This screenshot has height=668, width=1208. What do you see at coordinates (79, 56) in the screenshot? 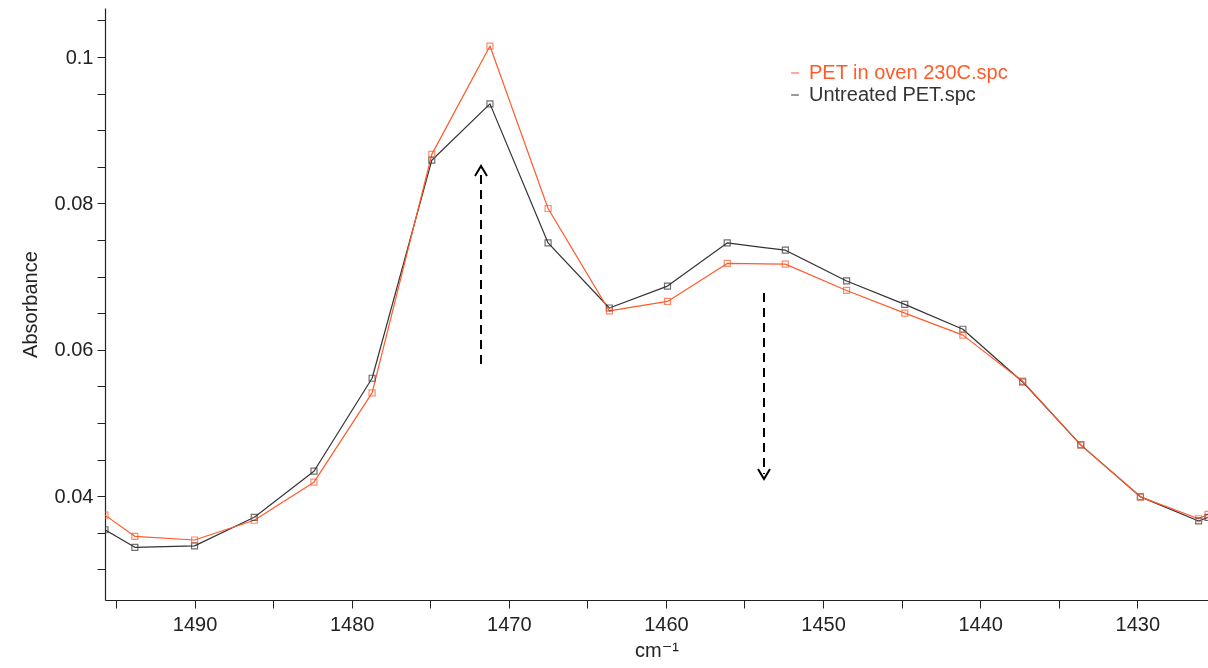
I see `y-tick-label: 0.1` at bounding box center [79, 56].